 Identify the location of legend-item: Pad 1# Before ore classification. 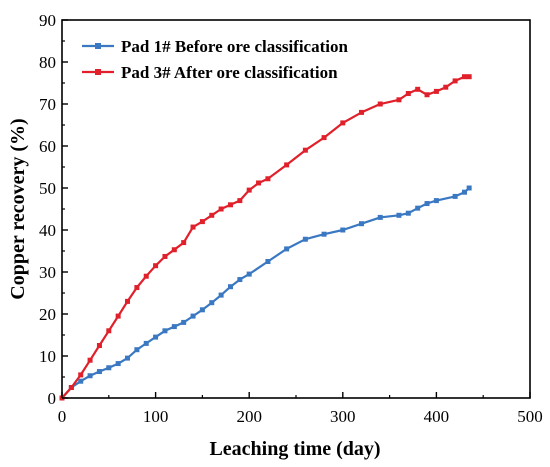
(215, 46).